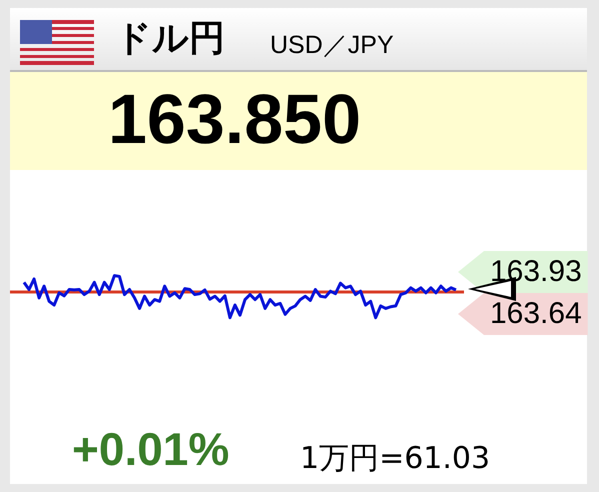  Describe the element at coordinates (332, 45) in the screenshot. I see `chart-subtitle: USD／JPY` at that location.